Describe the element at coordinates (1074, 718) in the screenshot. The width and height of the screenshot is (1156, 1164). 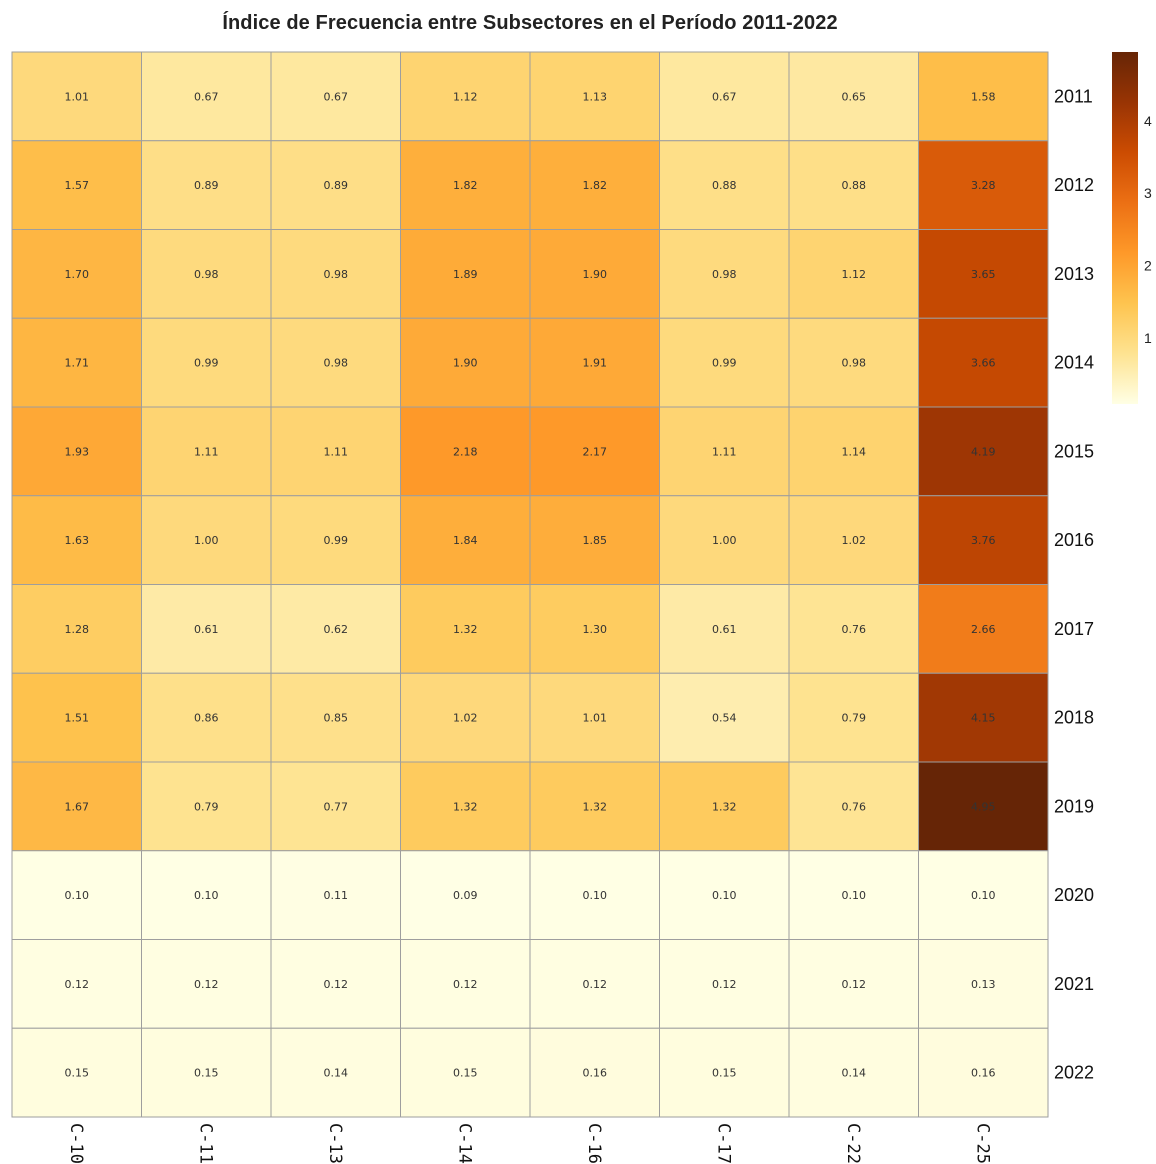
I see `row-label: 2018` at that location.